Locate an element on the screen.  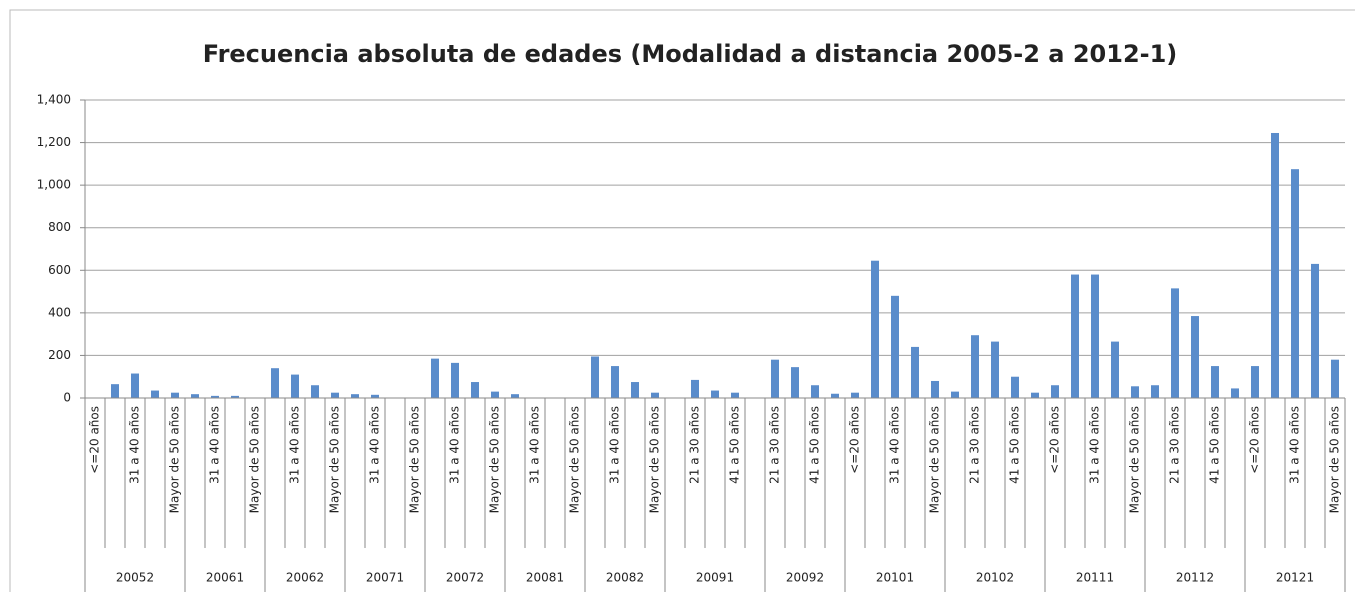
y-tick-label: 1,400 is located at coordinates (54, 100).